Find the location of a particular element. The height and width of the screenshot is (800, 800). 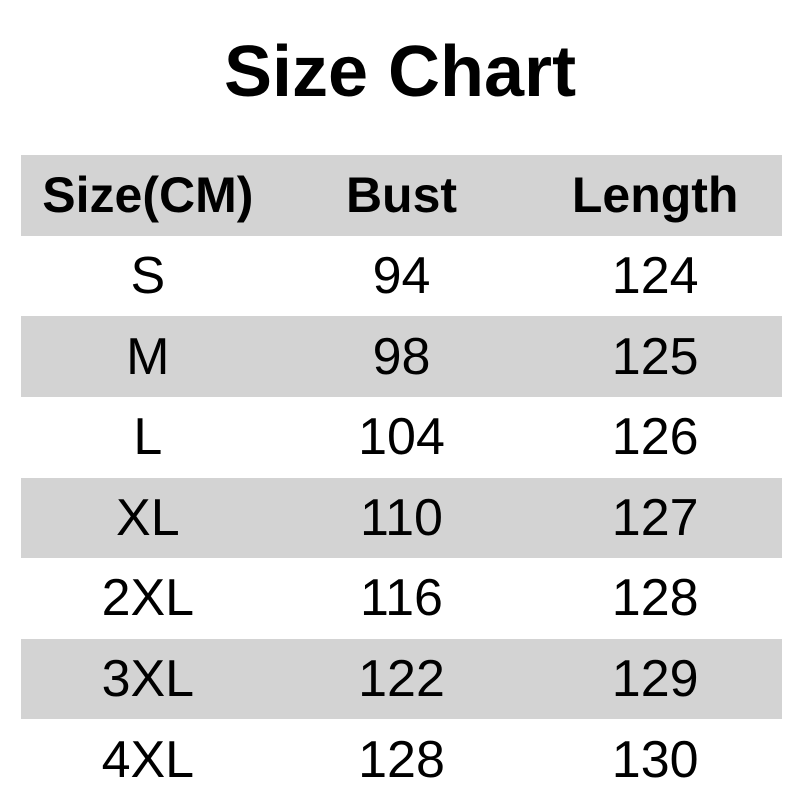

table-row: 2XL 116 128 is located at coordinates (401, 598).